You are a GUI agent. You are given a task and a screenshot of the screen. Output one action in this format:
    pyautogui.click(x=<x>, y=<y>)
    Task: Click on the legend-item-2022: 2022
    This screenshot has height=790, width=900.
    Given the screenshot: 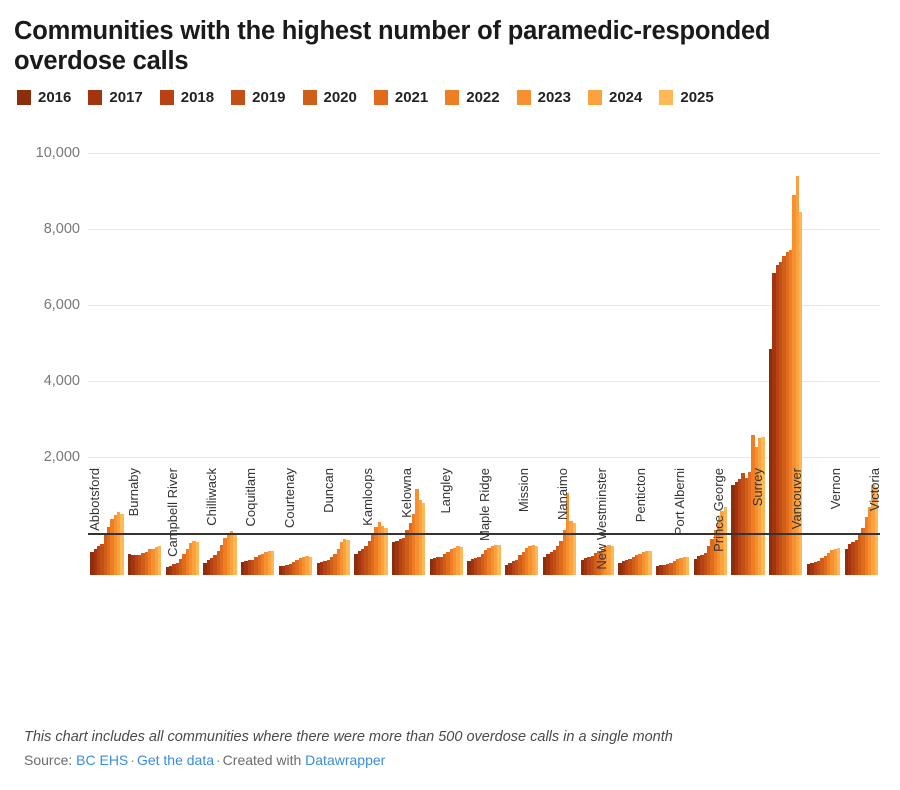 What is the action you would take?
    pyautogui.click(x=472, y=98)
    